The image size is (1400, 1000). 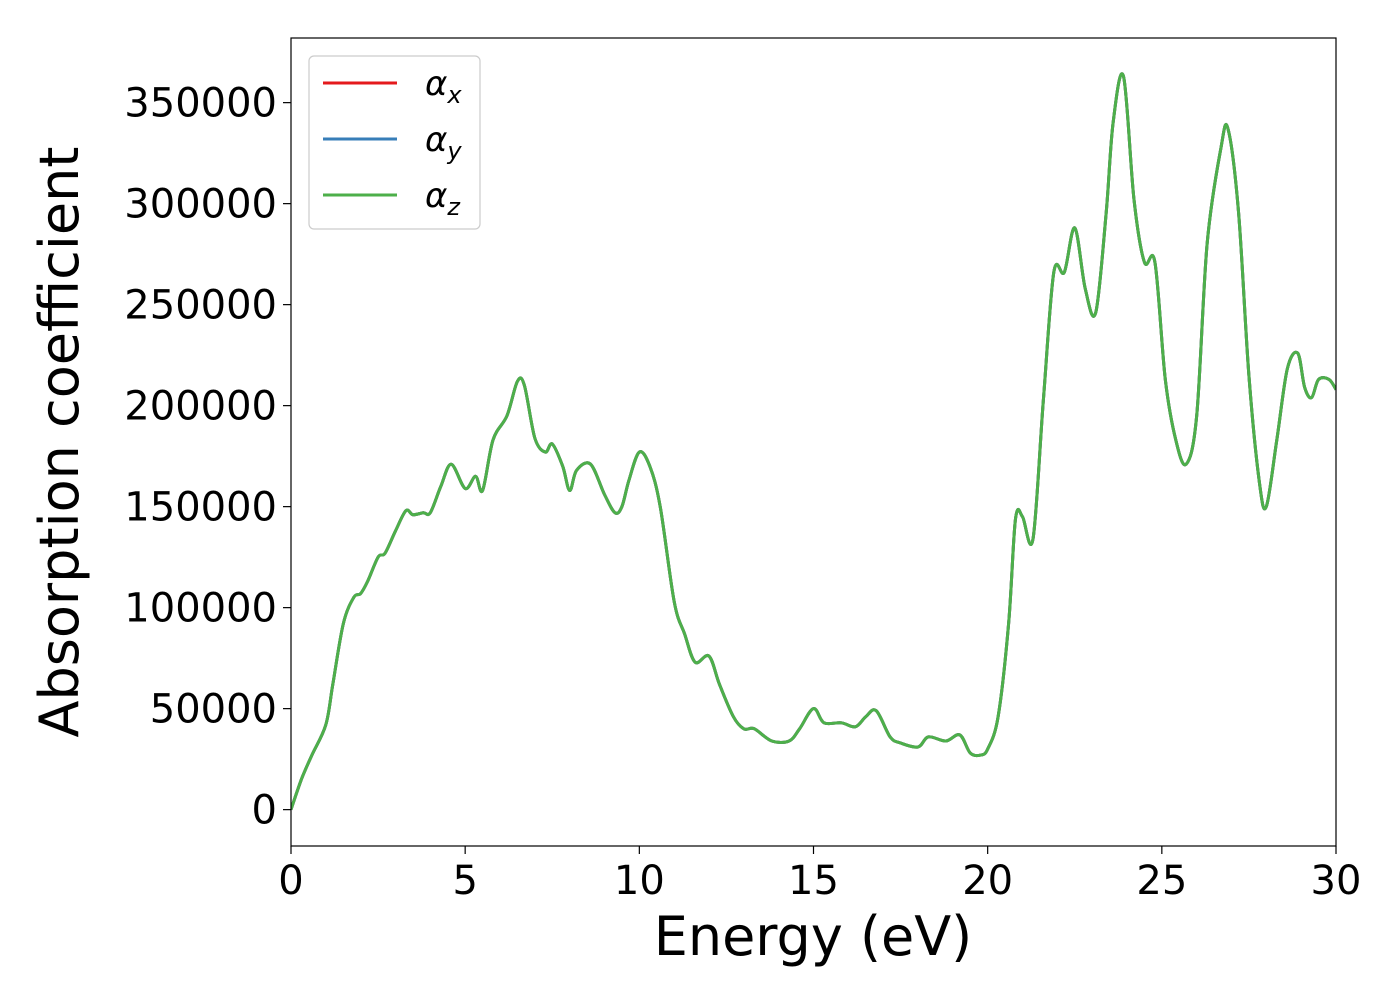 I want to click on x-axis: 0 5 10 15 20 25 30, so click(x=819, y=875).